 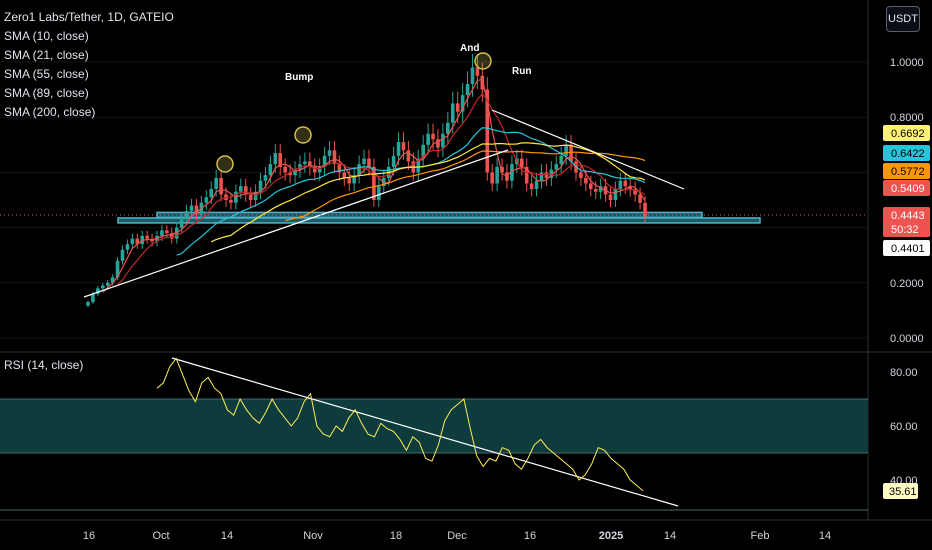 I want to click on price-badge-label: 0.5409, so click(x=908, y=189).